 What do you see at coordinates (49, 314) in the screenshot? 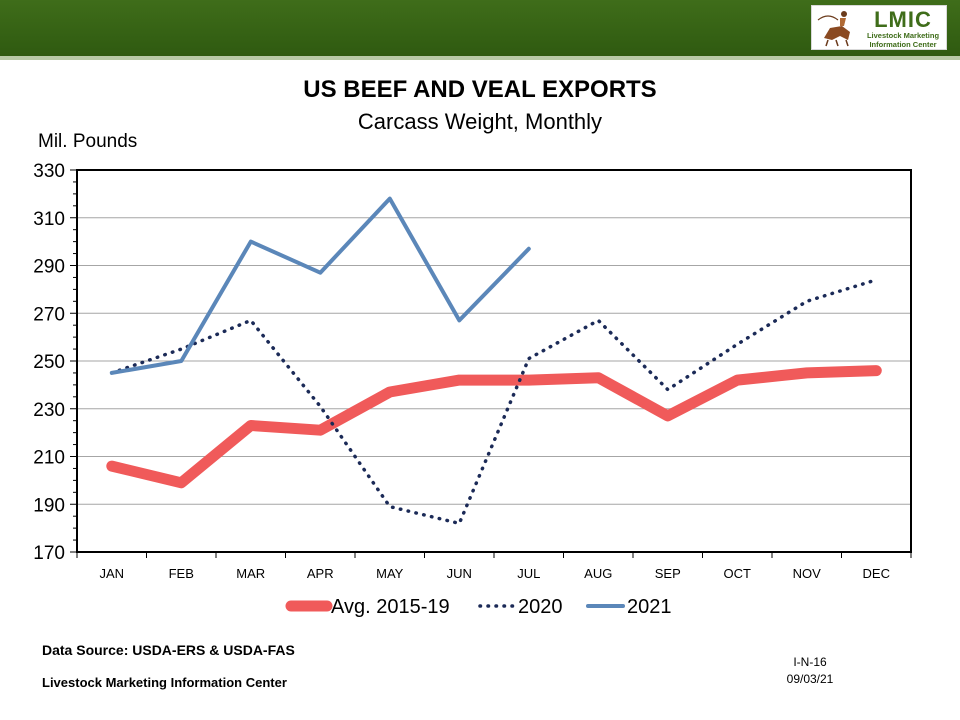
I see `y-tick-label: 270` at bounding box center [49, 314].